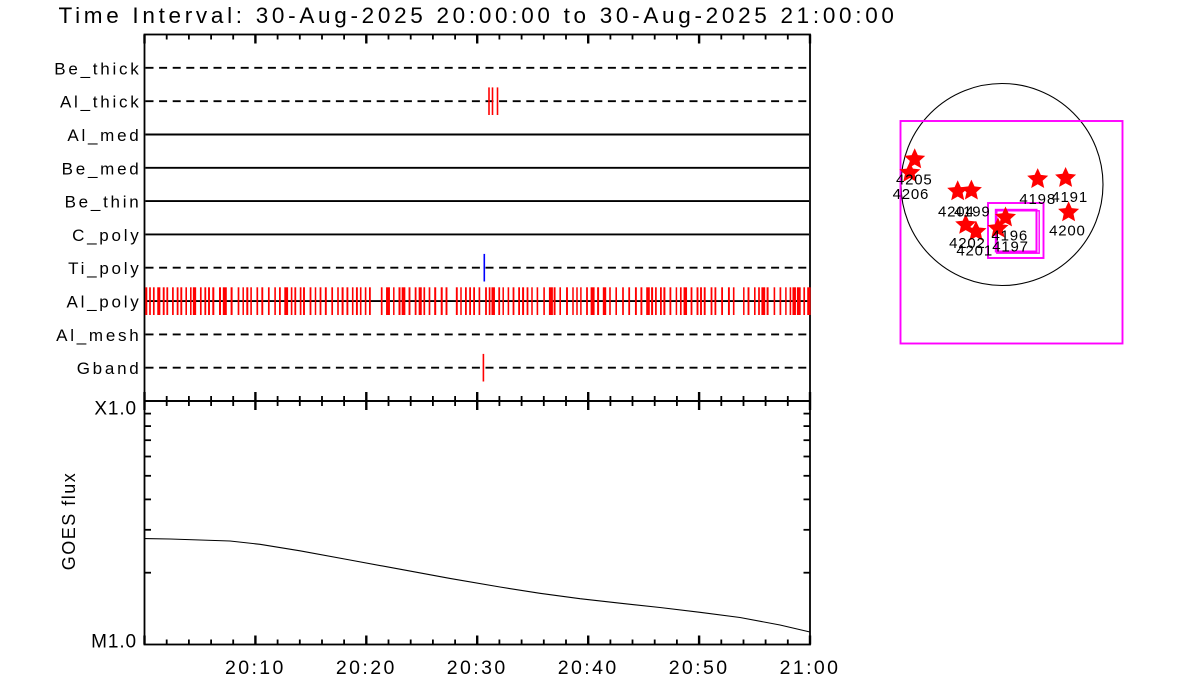  I want to click on svg-text: Al_med, so click(104, 135).